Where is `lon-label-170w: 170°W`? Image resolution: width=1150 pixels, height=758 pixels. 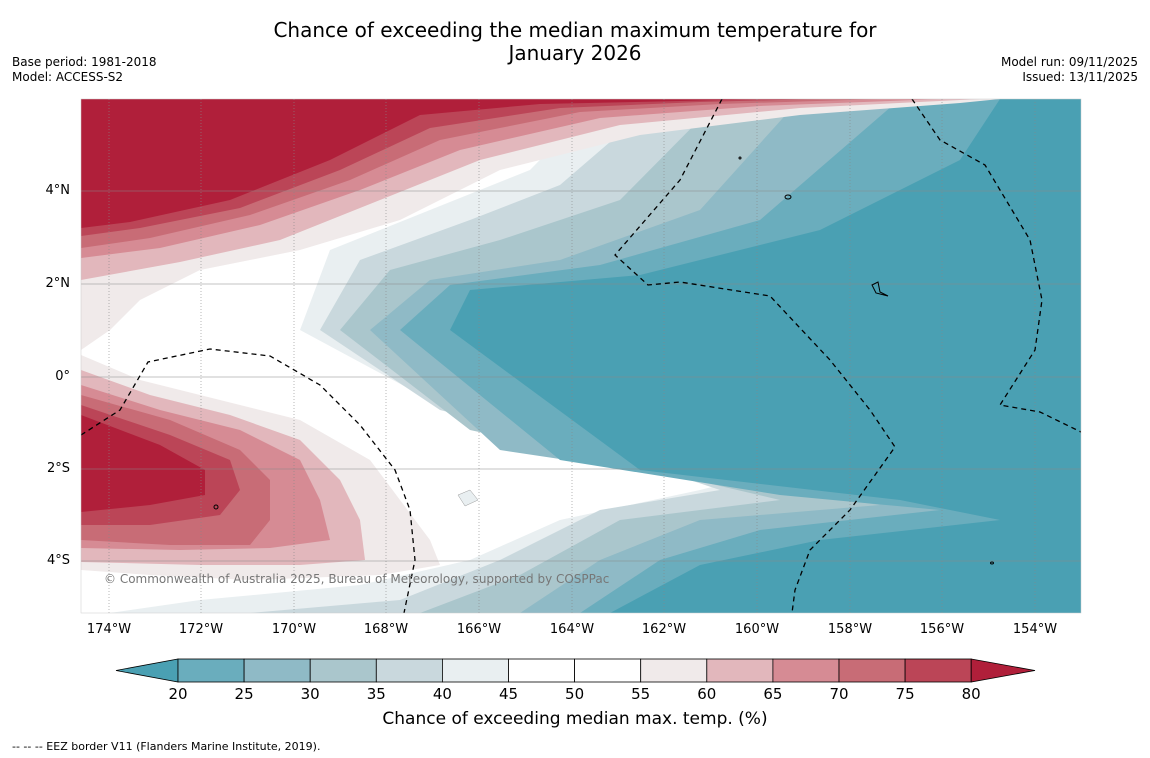
lon-label-170w: 170°W is located at coordinates (294, 629).